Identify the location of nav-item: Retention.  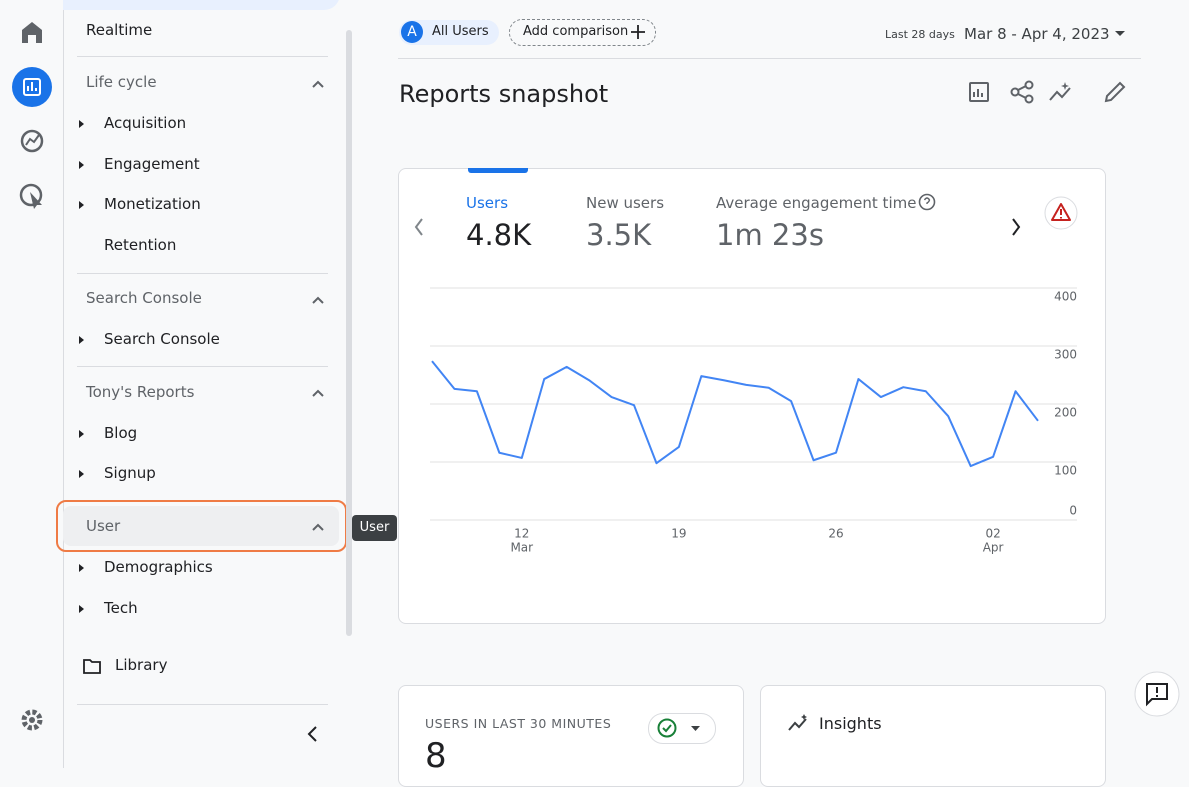
(140, 245).